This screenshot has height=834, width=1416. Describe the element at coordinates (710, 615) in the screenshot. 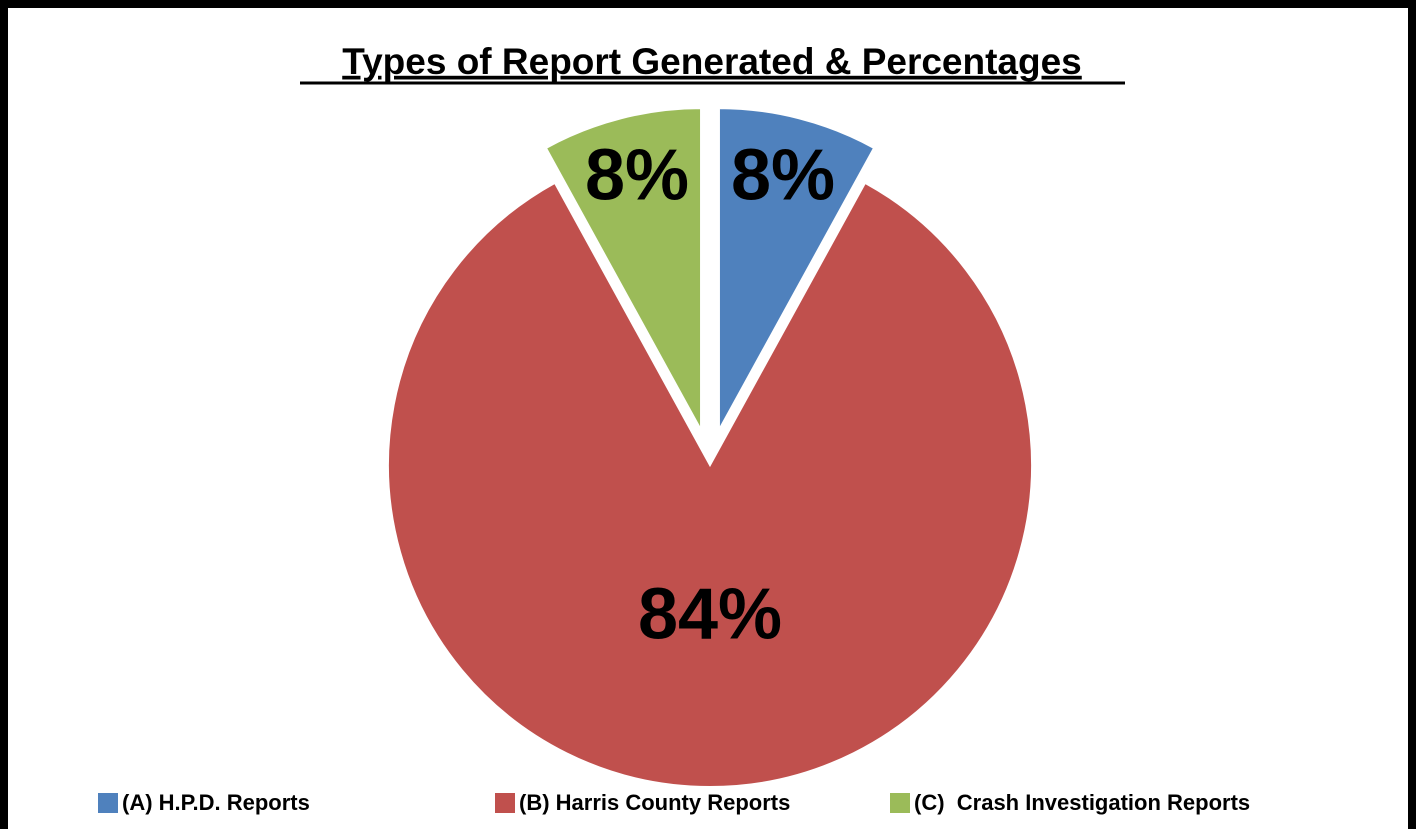

I see `data-label: 84%` at that location.